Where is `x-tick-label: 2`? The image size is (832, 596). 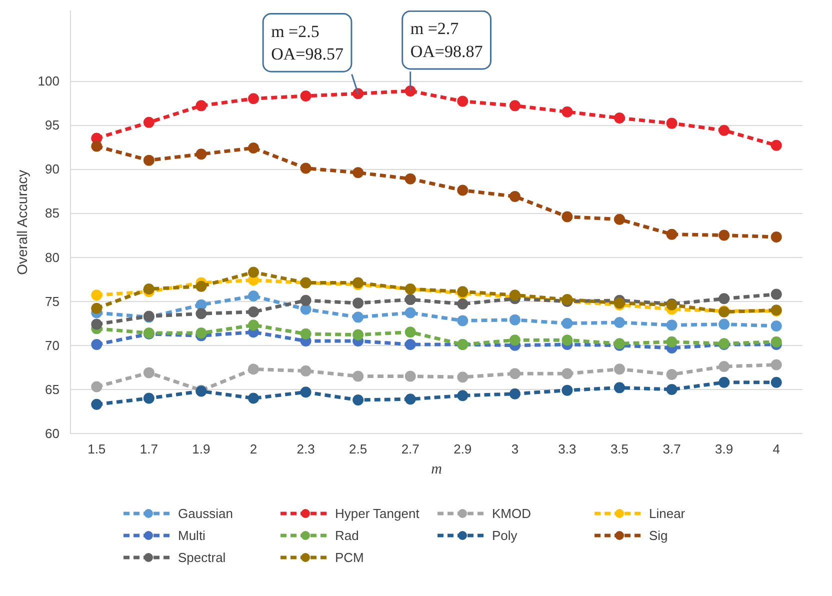 x-tick-label: 2 is located at coordinates (254, 449).